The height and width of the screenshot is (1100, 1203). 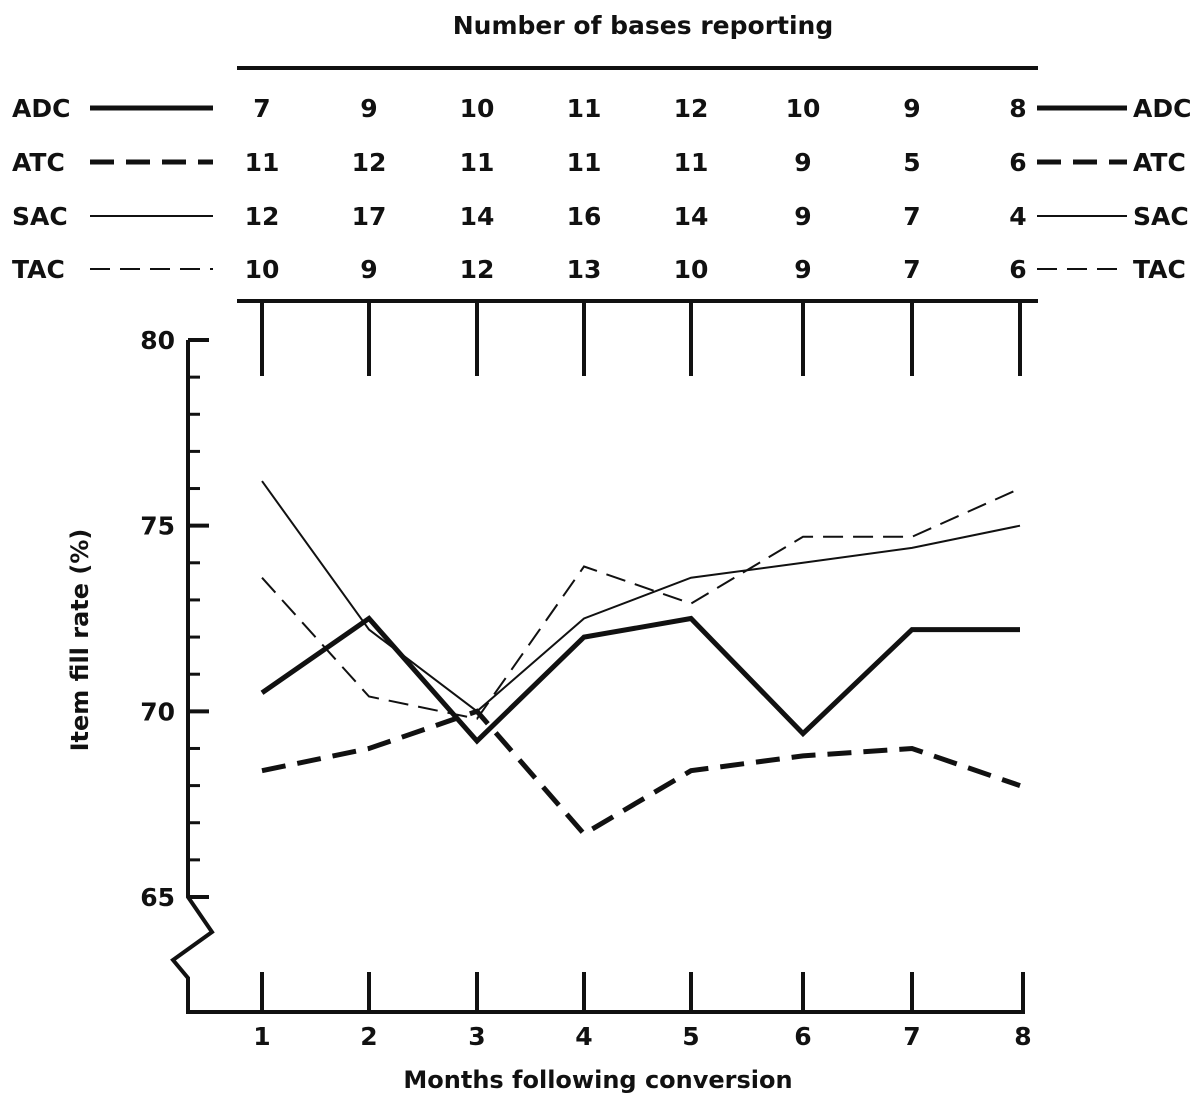 I want to click on series-line-tac, so click(x=641, y=603).